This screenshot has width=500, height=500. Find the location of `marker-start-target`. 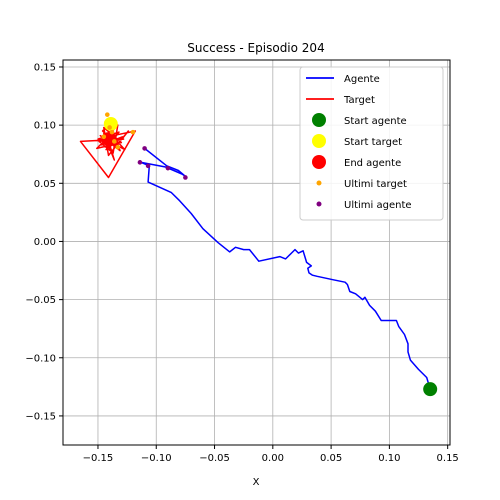

marker-start-target is located at coordinates (110, 123).